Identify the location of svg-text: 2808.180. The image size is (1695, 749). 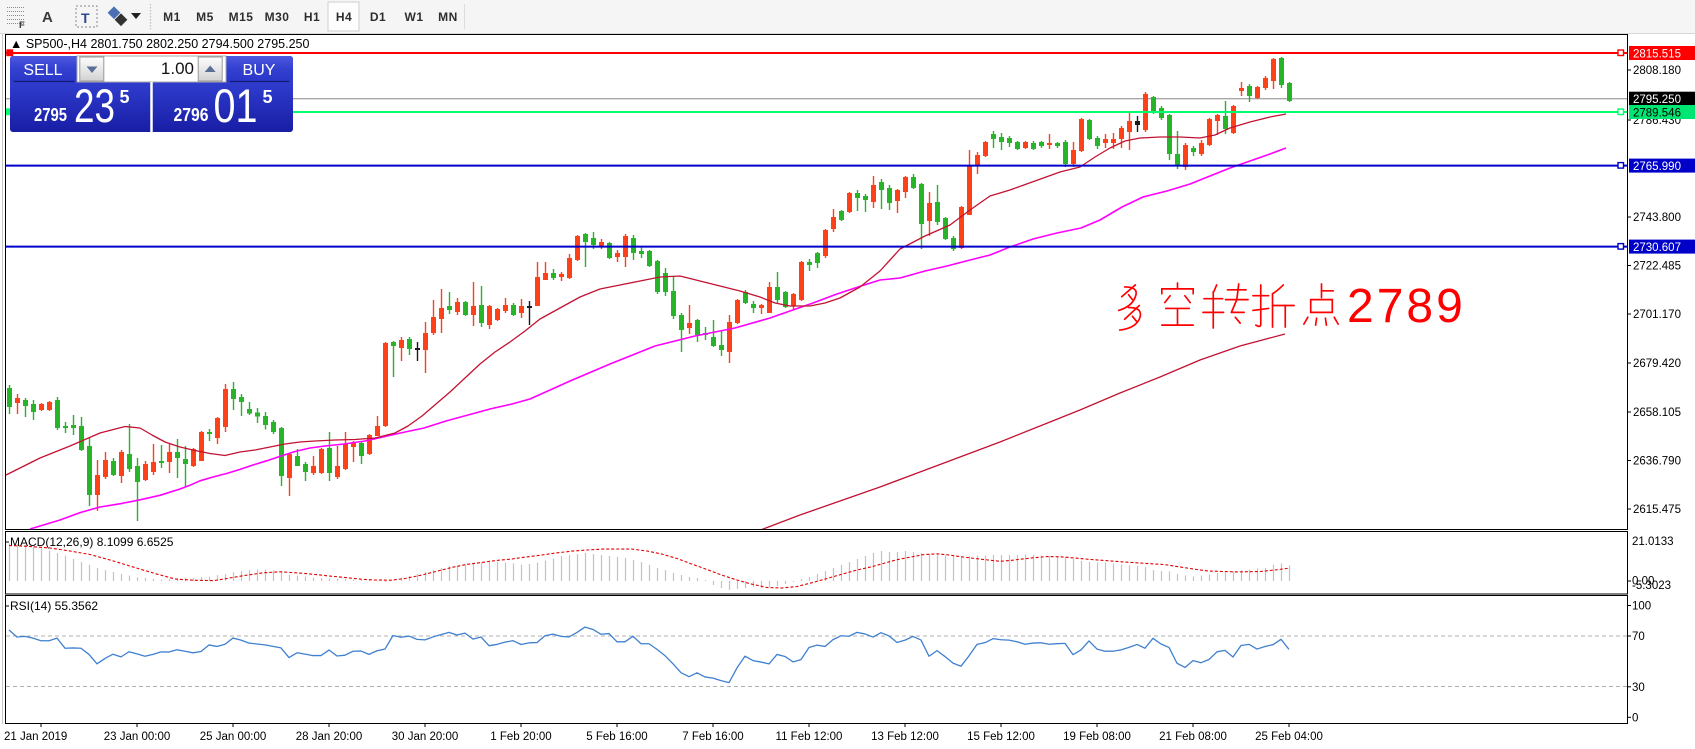
(1657, 71).